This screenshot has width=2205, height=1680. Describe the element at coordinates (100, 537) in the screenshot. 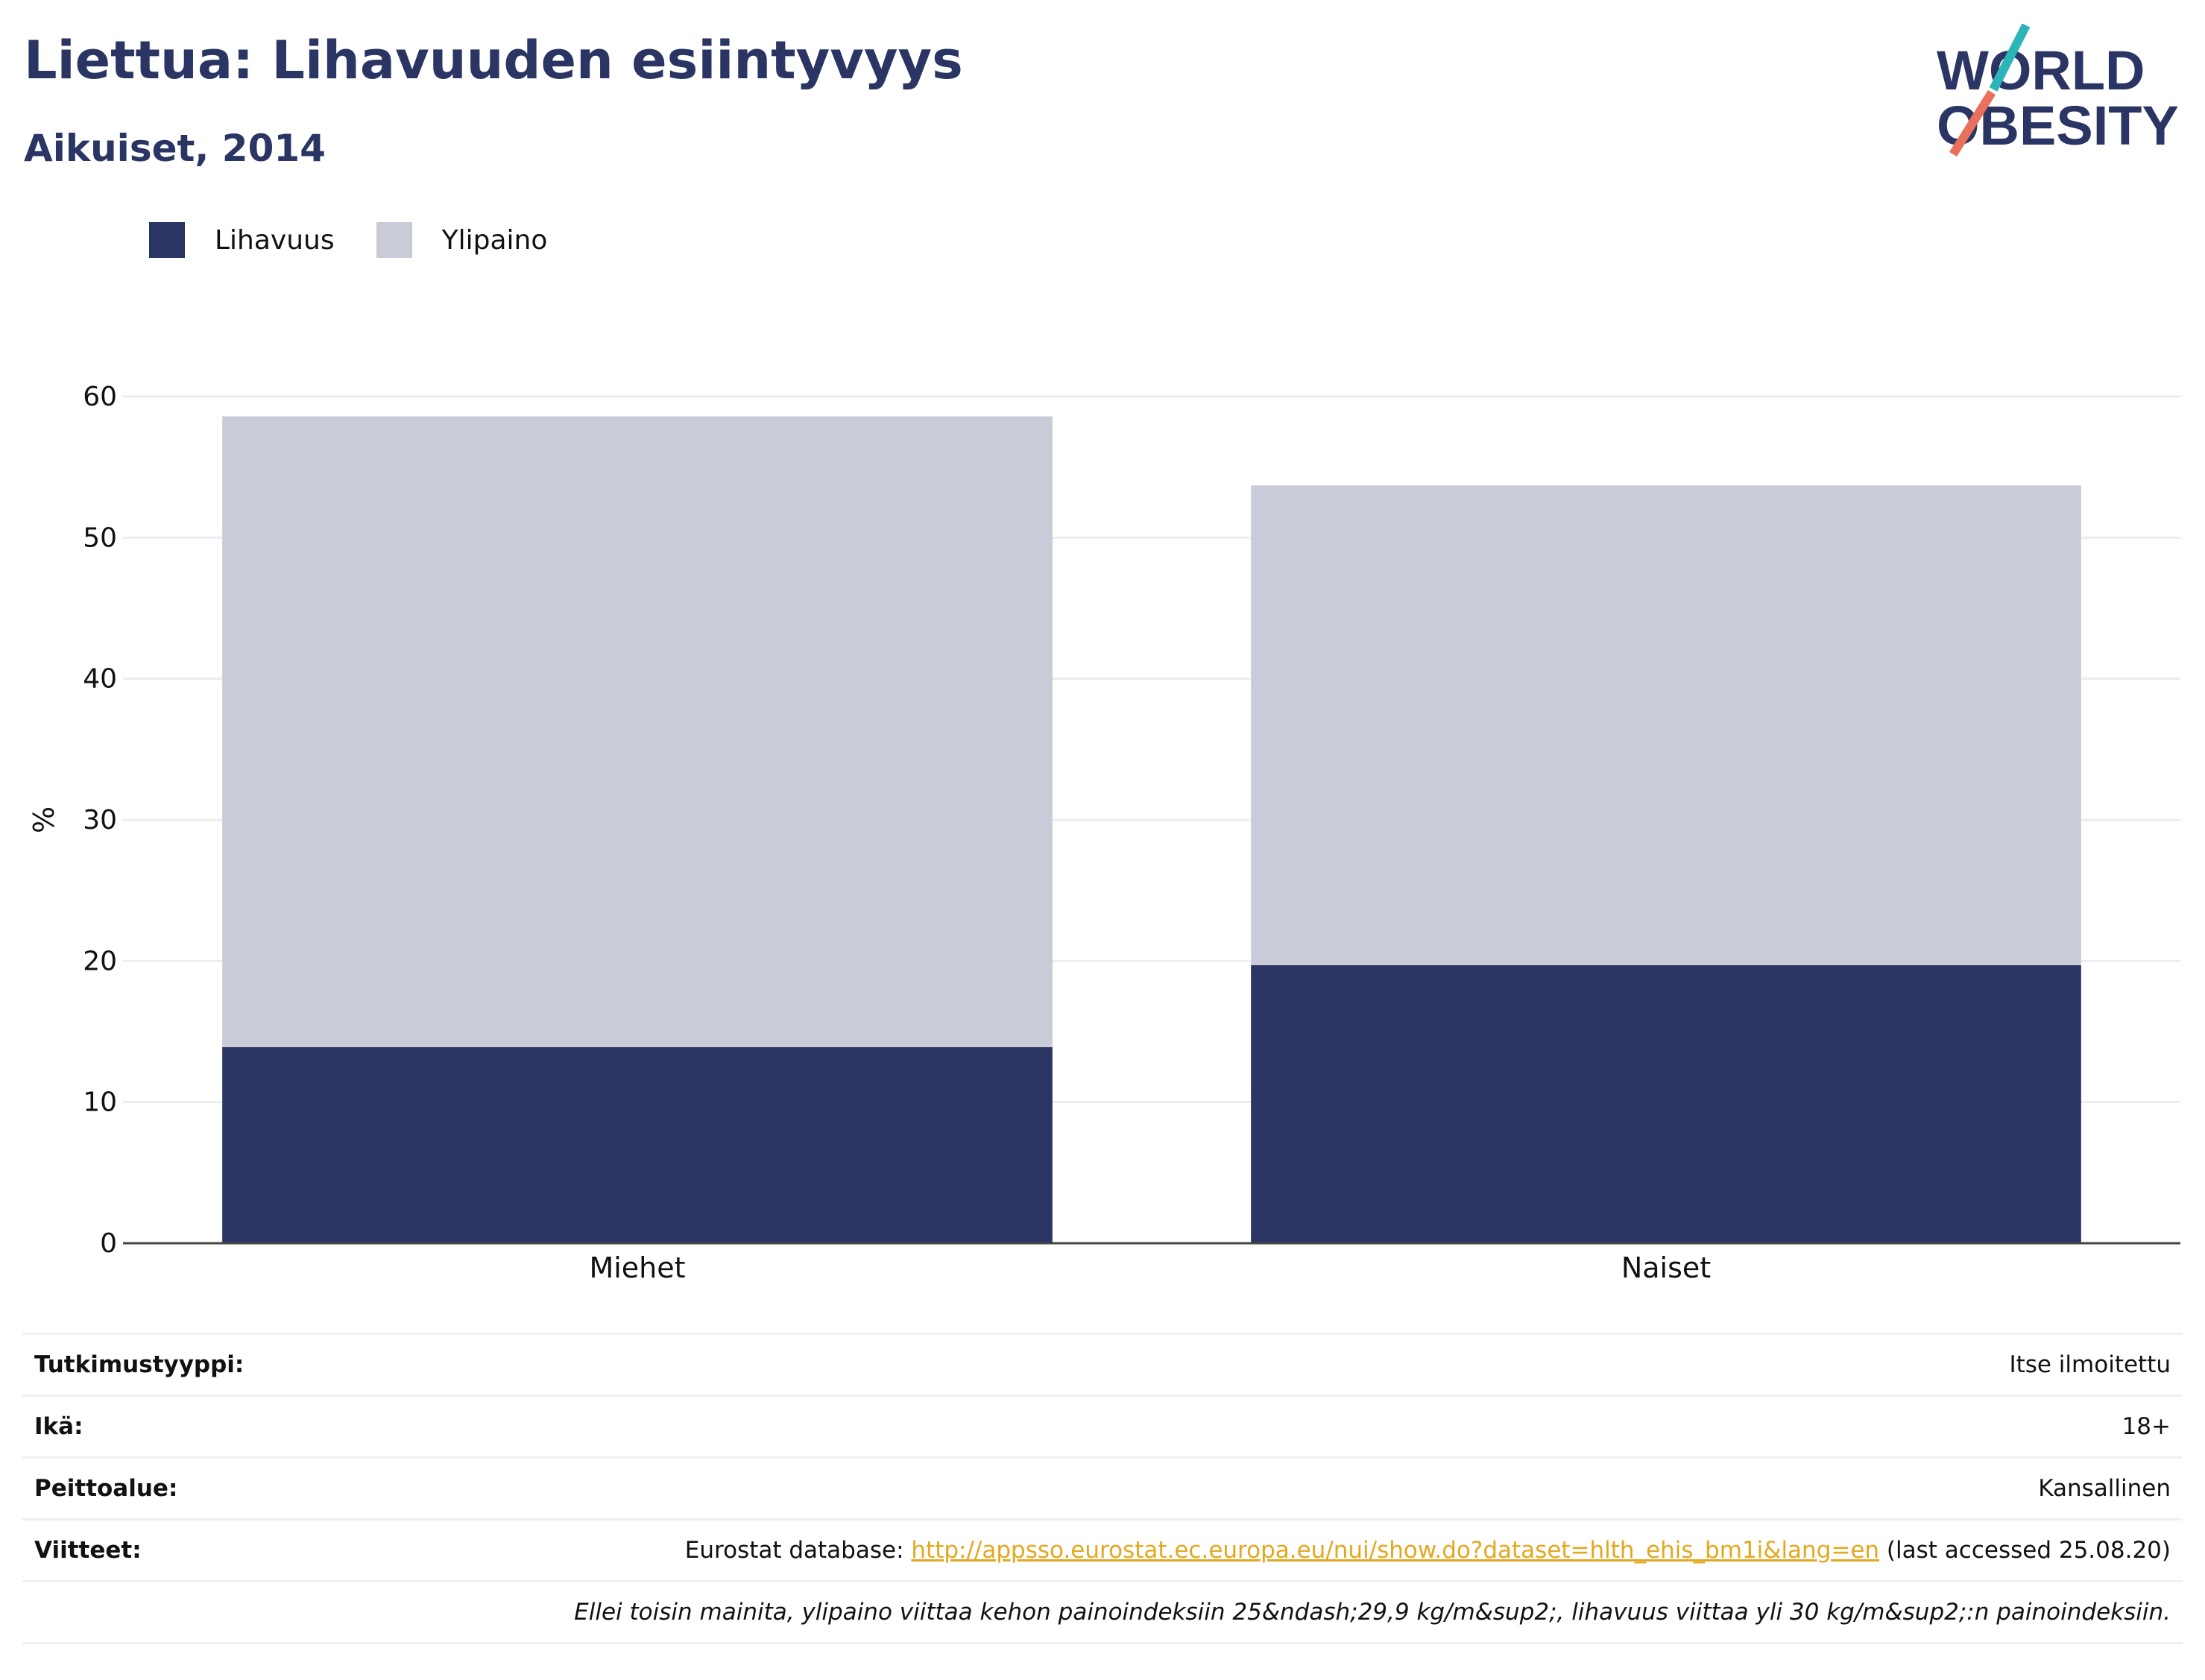

I see `y-tick-label: 50` at that location.